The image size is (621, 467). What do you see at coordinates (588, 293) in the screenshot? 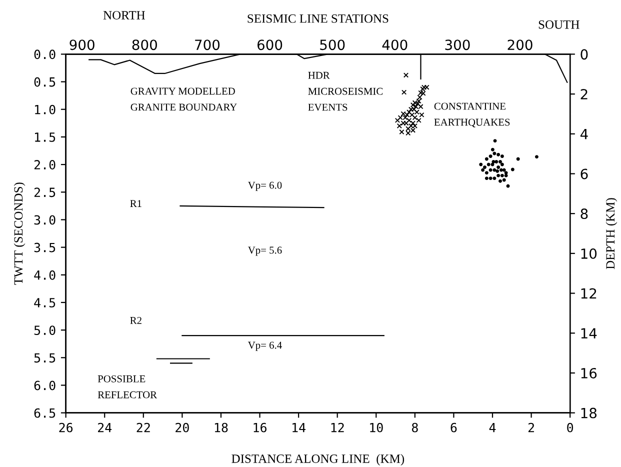
I see `y2-tick-label: 12` at bounding box center [588, 293].